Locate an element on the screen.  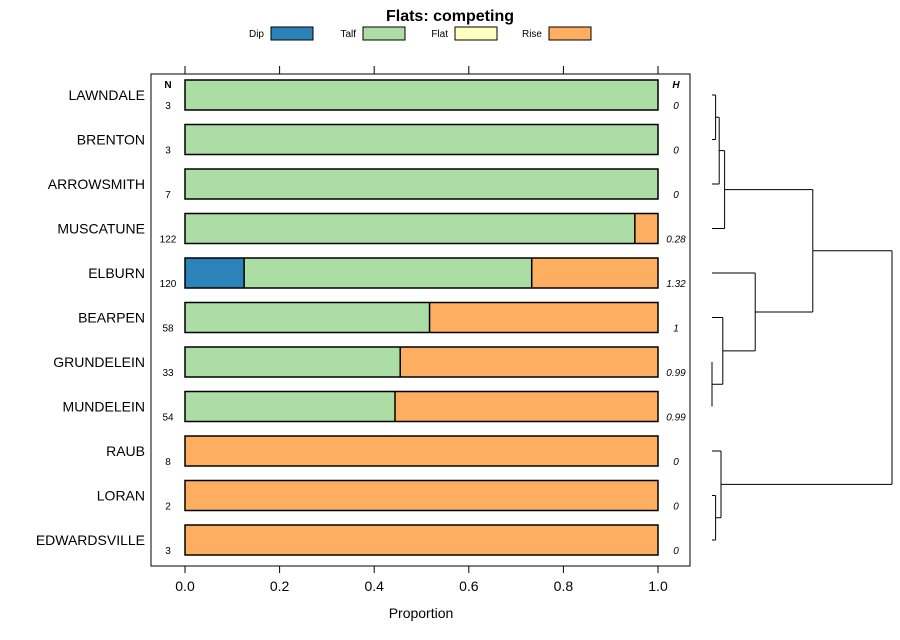
row-label: MUNDELEIN is located at coordinates (104, 407).